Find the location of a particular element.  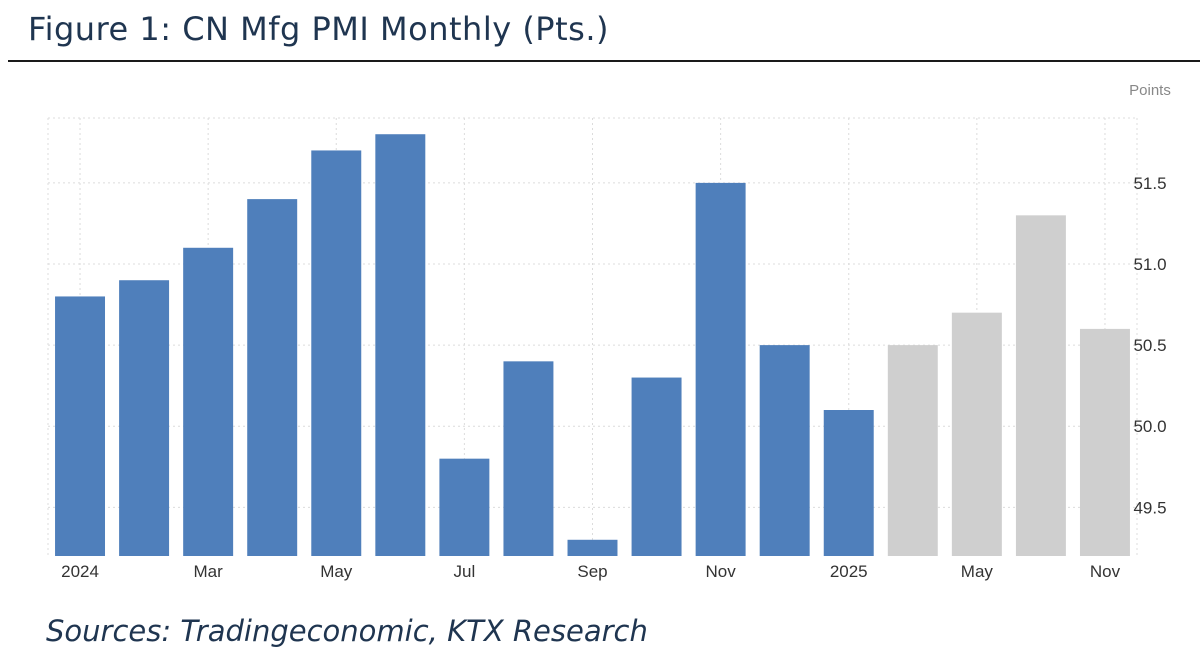

y-tick-label: 50.5 is located at coordinates (1149, 345).